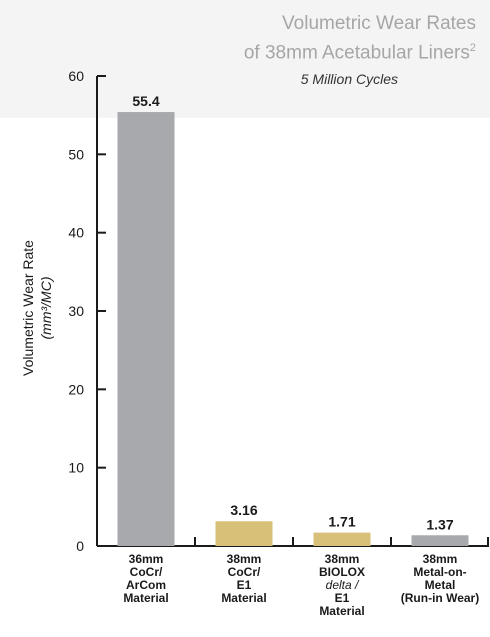 The width and height of the screenshot is (490, 637). Describe the element at coordinates (76, 233) in the screenshot. I see `y-tick-label: 40` at that location.